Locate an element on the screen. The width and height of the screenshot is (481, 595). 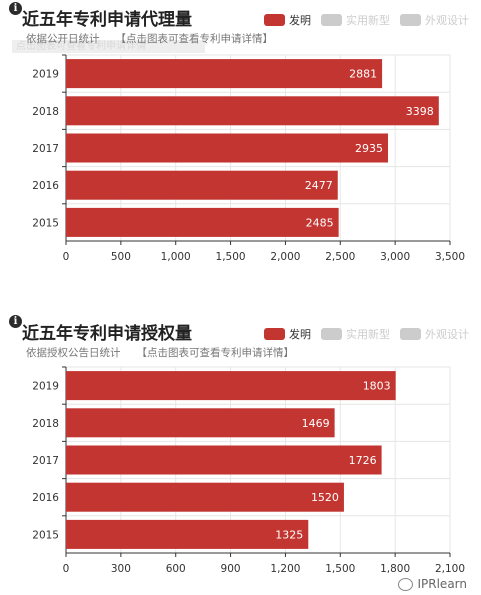
ghost-hint-text: 点击图表可查看专利申请详情 is located at coordinates (108, 46).